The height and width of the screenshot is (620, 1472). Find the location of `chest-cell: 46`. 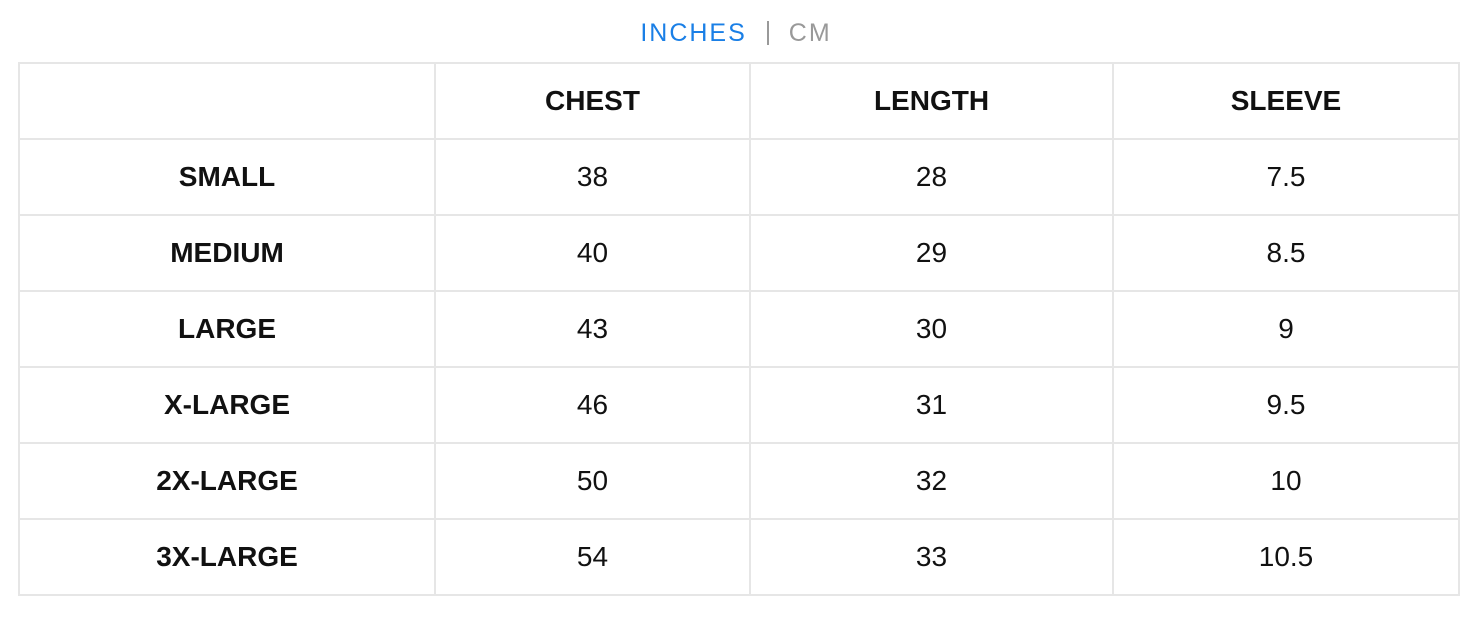

chest-cell: 46 is located at coordinates (592, 405).